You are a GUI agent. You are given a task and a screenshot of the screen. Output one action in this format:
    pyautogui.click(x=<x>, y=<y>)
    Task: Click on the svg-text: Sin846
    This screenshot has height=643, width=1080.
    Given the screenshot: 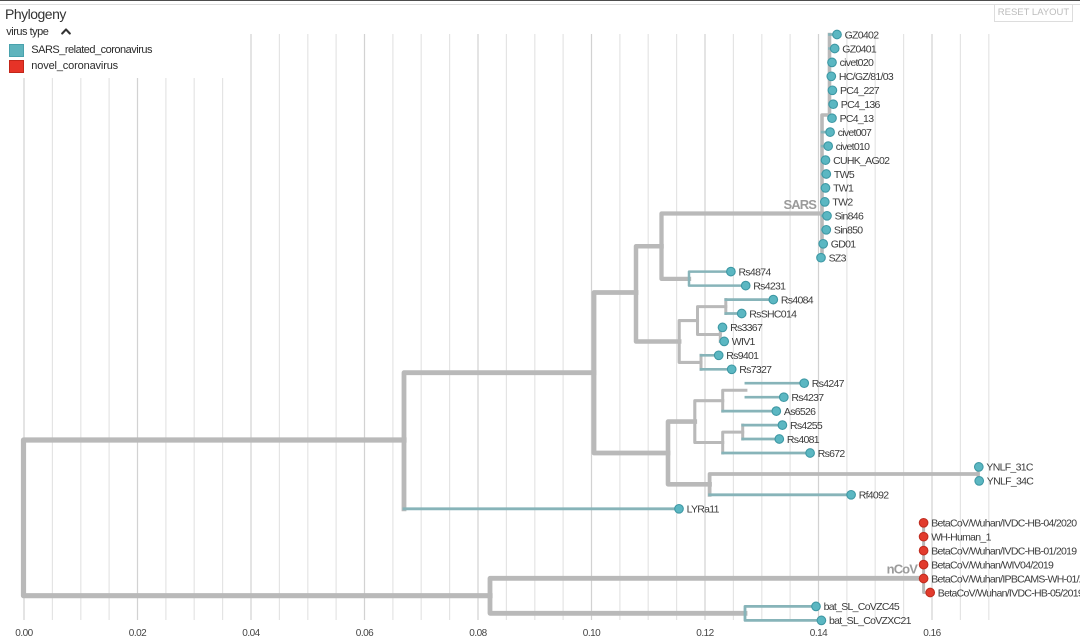 What is the action you would take?
    pyautogui.click(x=849, y=217)
    